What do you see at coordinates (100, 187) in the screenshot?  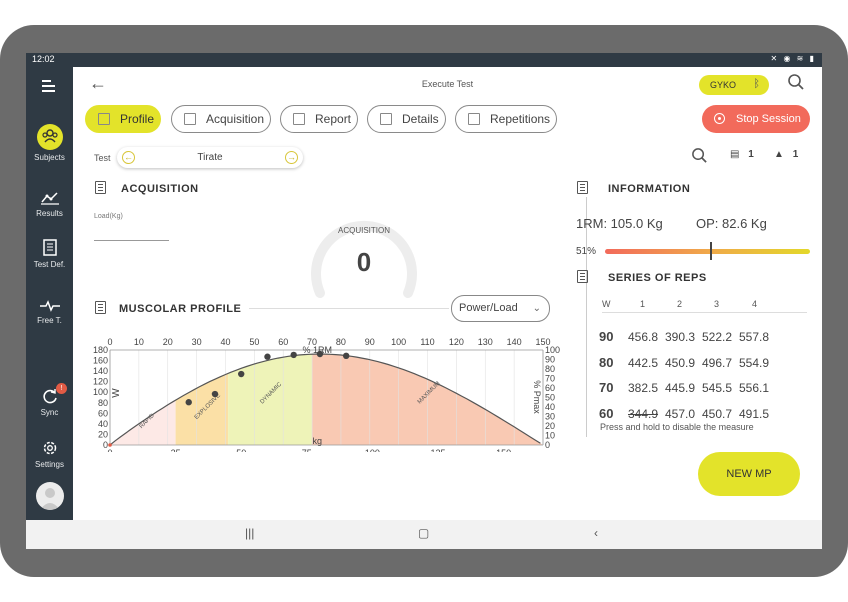 I see `acquisition-section-icon` at bounding box center [100, 187].